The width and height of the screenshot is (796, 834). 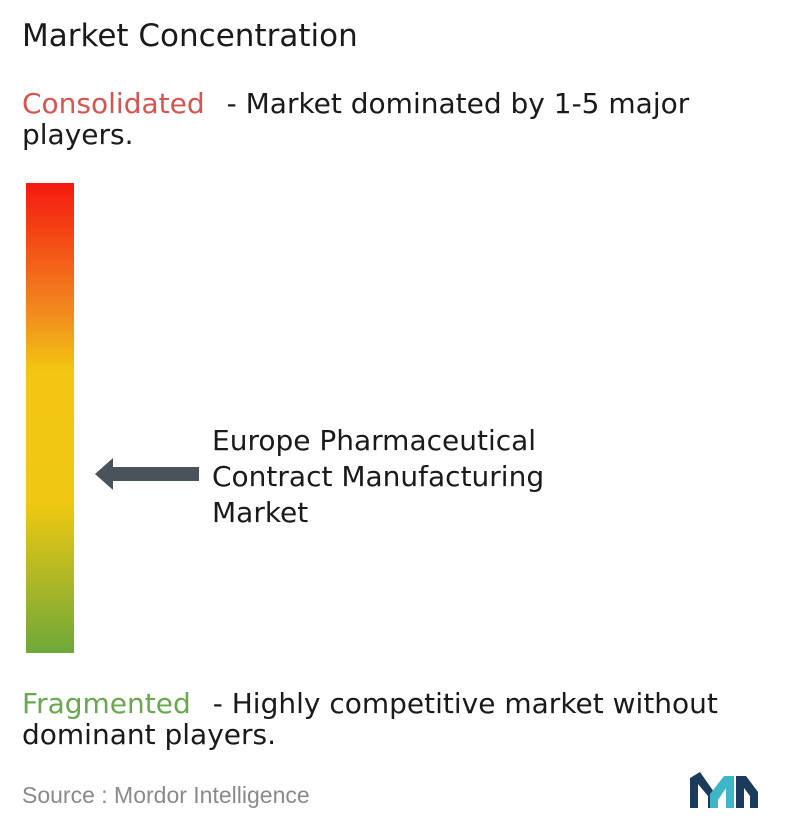 I want to click on gradient-fill, so click(x=50, y=418).